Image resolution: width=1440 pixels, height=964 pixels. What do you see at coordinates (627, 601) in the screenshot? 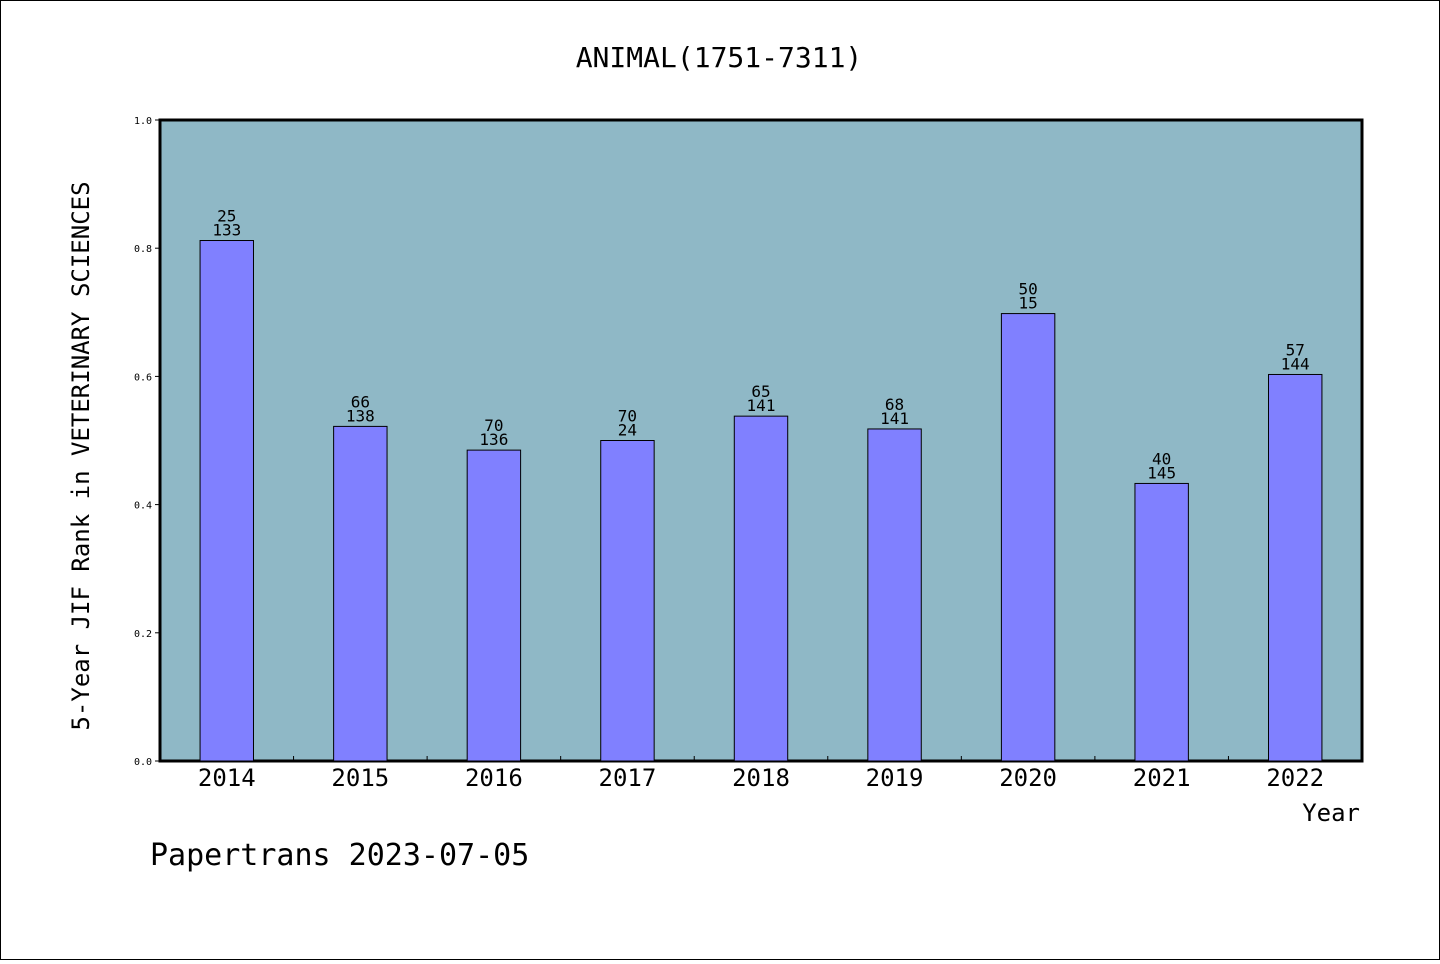
I see `bar-2017` at bounding box center [627, 601].